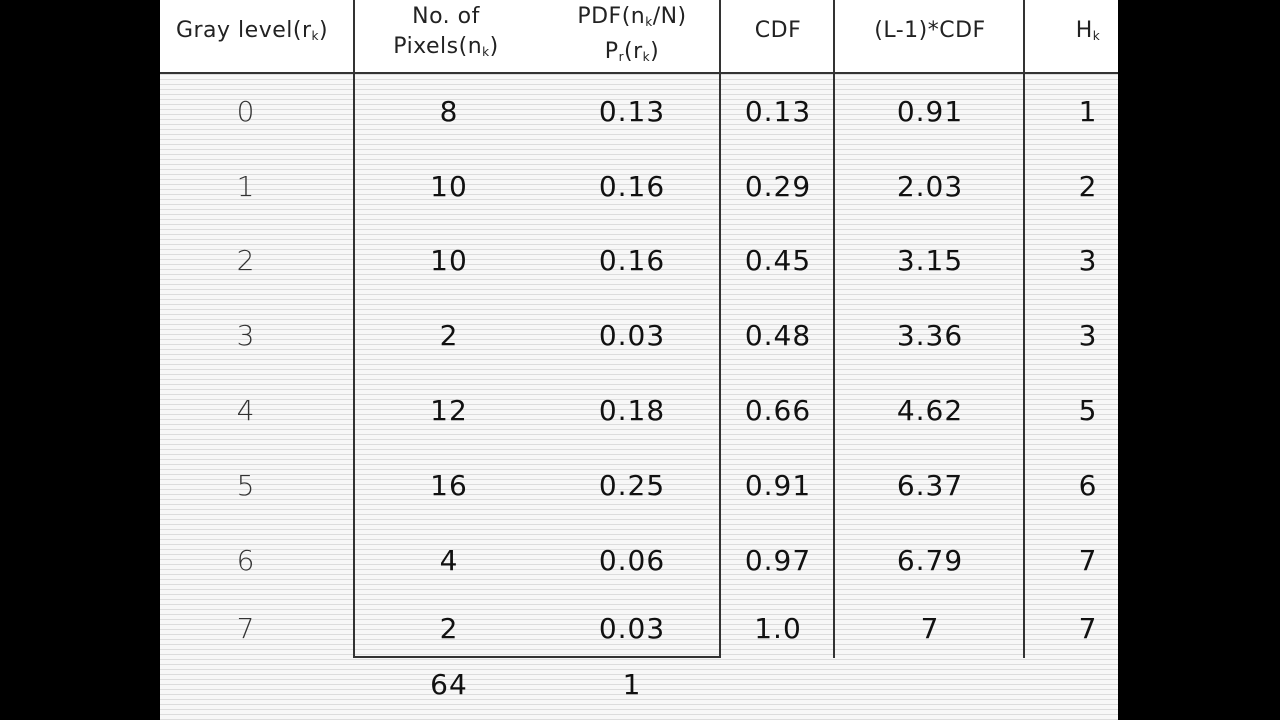 Image resolution: width=1280 pixels, height=720 pixels. Describe the element at coordinates (778, 335) in the screenshot. I see `cell-cdf: 0.48` at that location.